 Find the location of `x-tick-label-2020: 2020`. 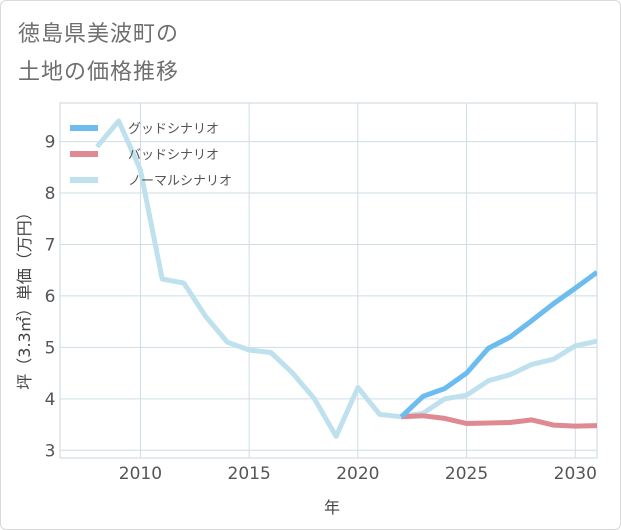

x-tick-label-2020: 2020 is located at coordinates (357, 474).